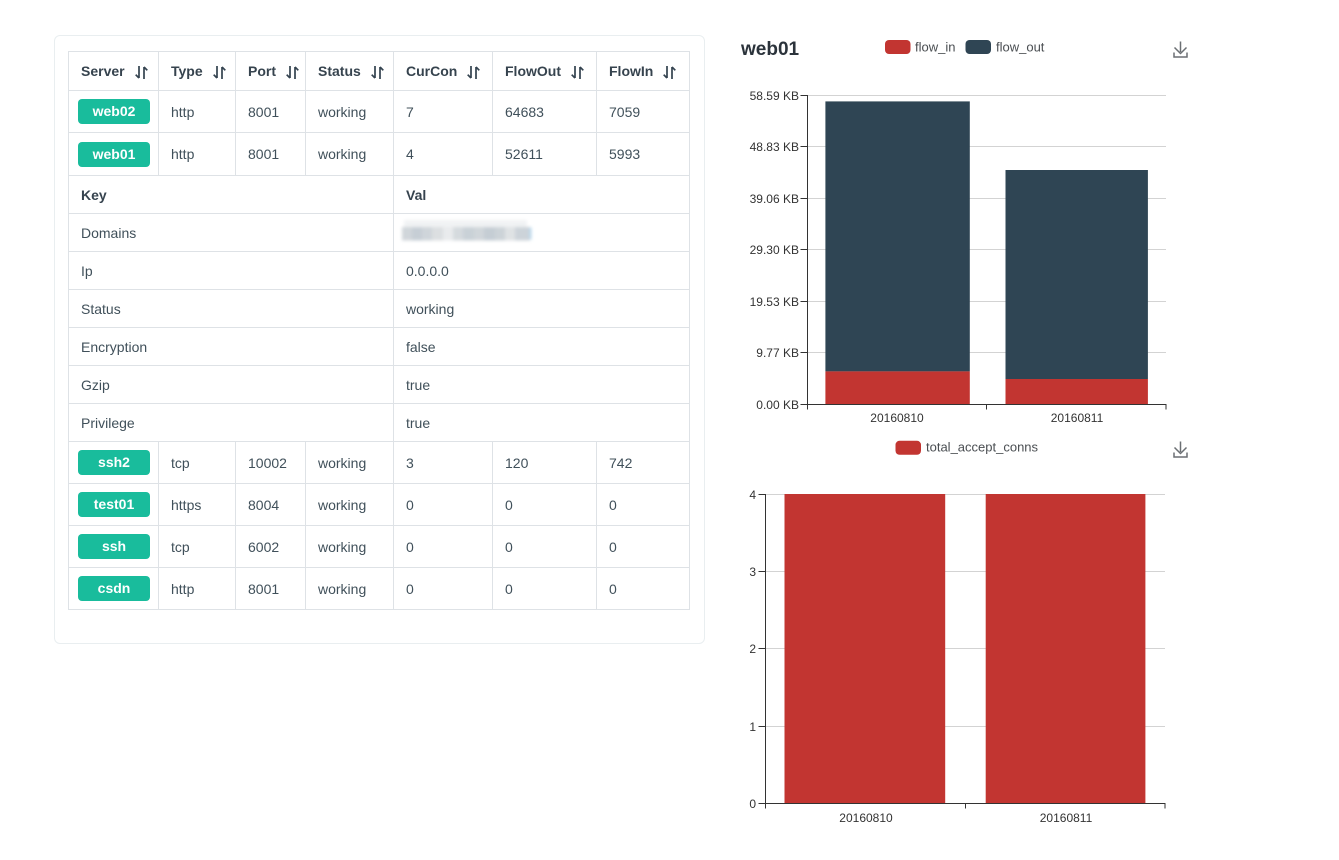  Describe the element at coordinates (774, 250) in the screenshot. I see `svg-text: 29.30 KB` at that location.